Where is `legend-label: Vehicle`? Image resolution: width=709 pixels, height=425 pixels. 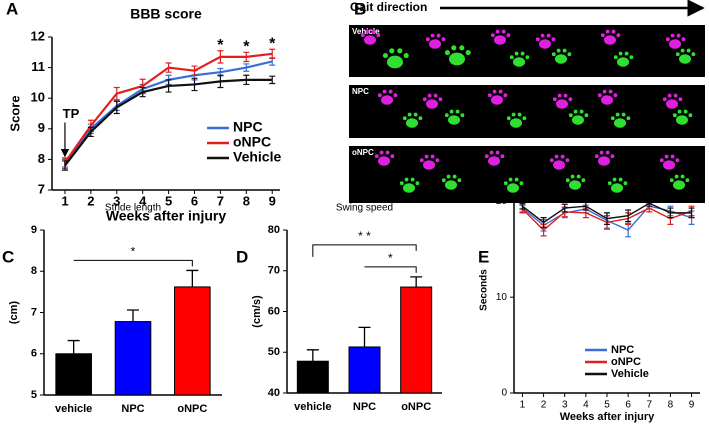 legend-label: Vehicle is located at coordinates (257, 157).